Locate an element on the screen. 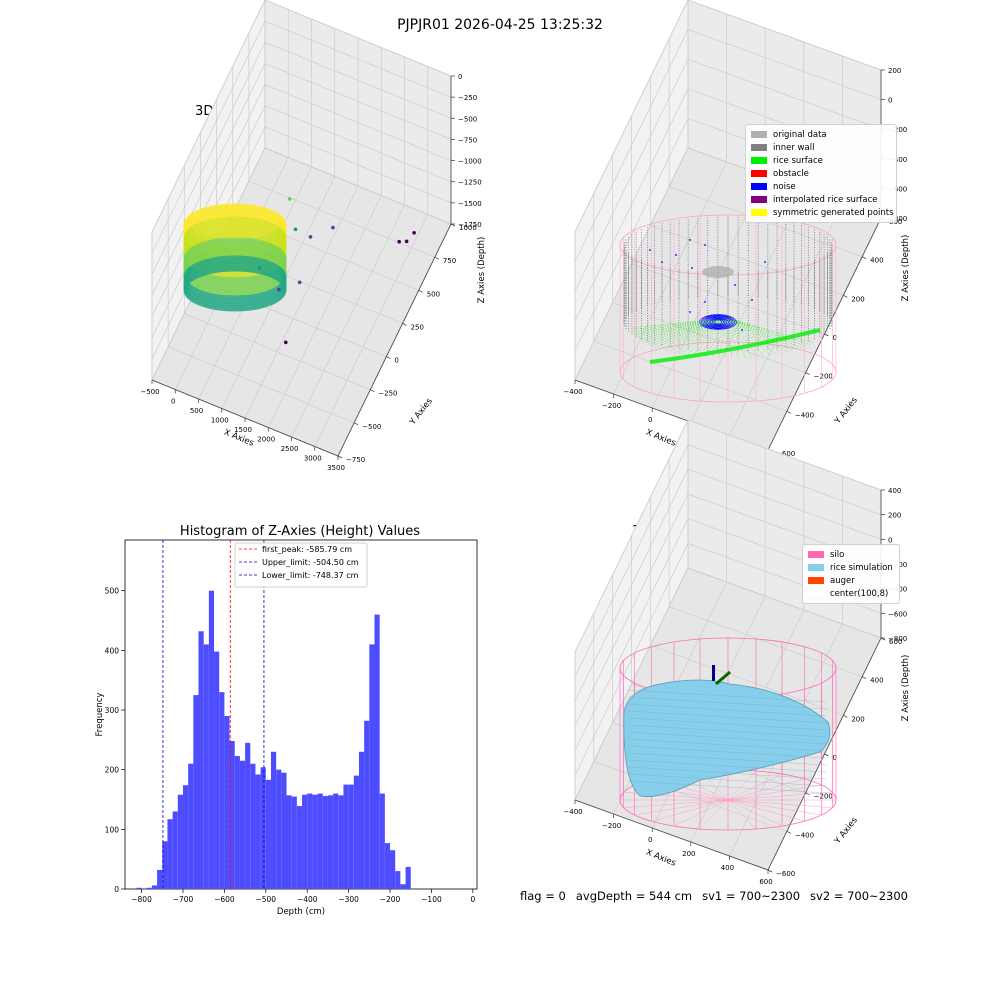  plot2-legend-label: symmetric generated points is located at coordinates (833, 212).